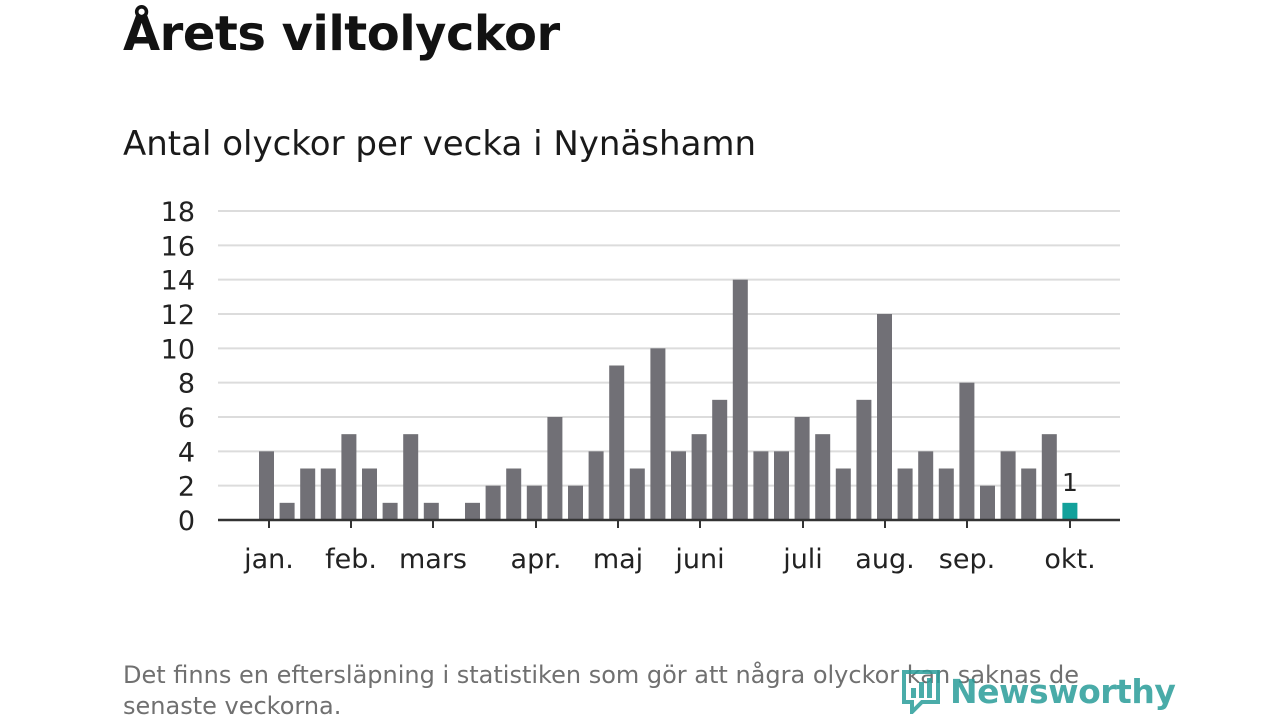 The height and width of the screenshot is (722, 1280). Describe the element at coordinates (440, 144) in the screenshot. I see `chart-subtitle: Antal olyckor per vecka i Nynäshamn` at that location.